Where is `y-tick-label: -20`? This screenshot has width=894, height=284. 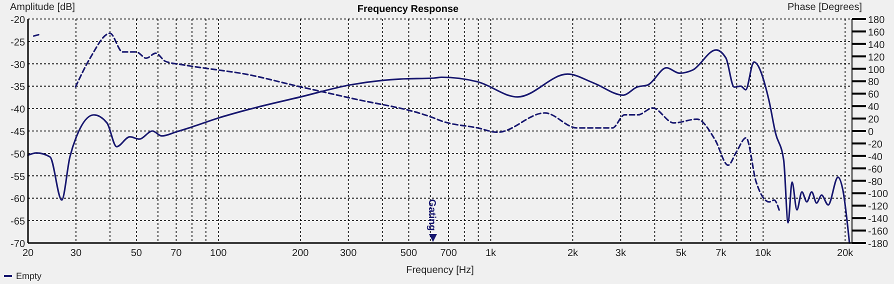
y-tick-label: -20 is located at coordinates (18, 20).